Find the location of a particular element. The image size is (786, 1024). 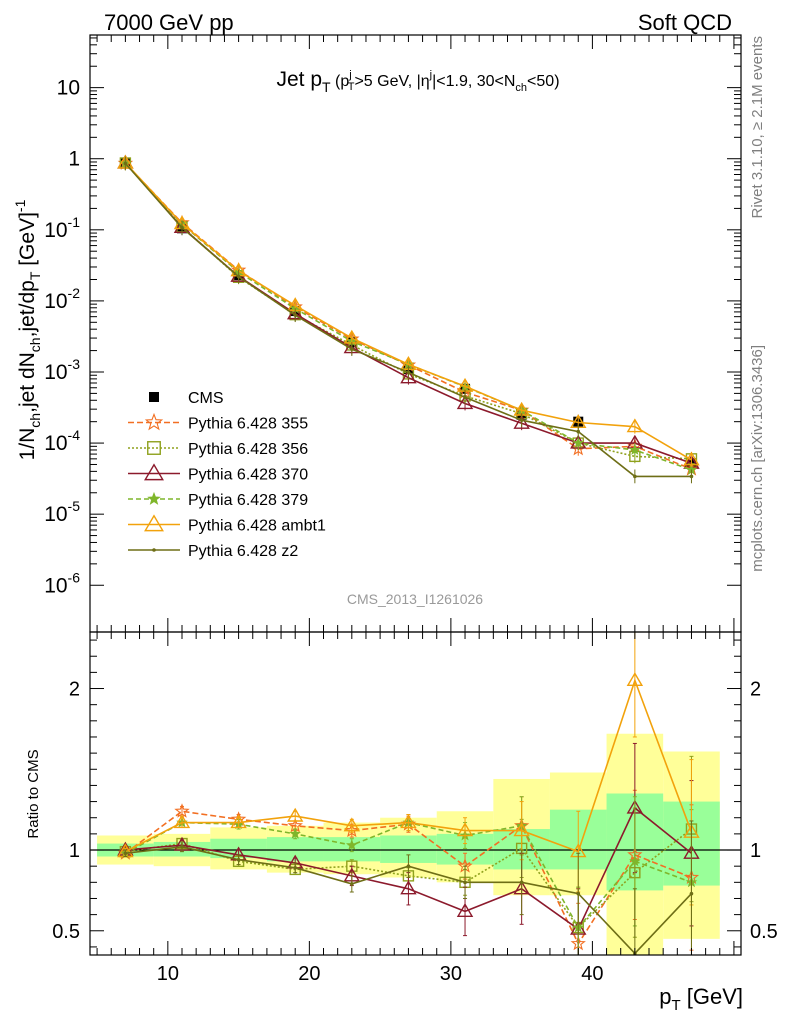

legend-item-p379: Pythia 6.428 379 is located at coordinates (218, 500).